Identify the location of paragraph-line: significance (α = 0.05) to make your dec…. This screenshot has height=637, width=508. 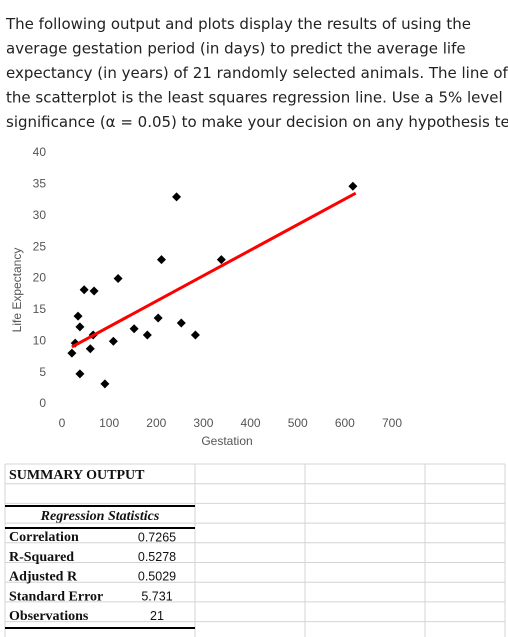
(257, 122).